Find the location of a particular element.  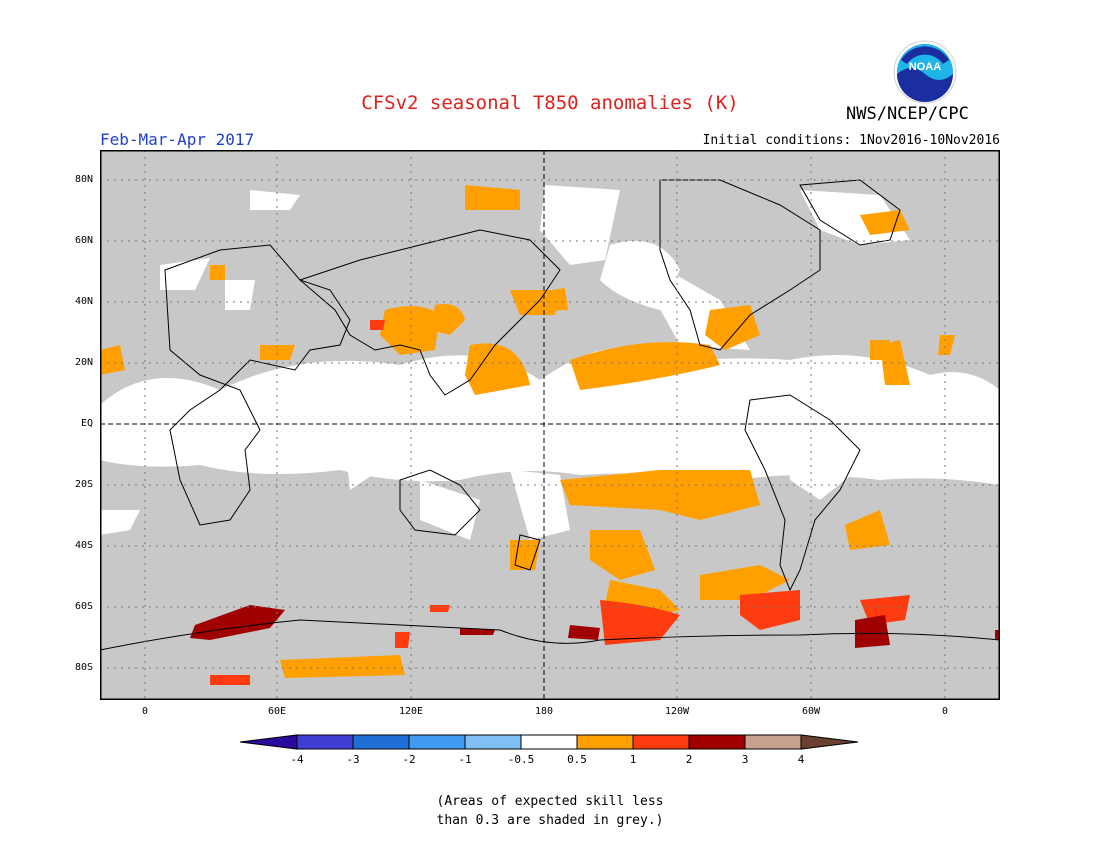

legend-label: 2 is located at coordinates (689, 759).